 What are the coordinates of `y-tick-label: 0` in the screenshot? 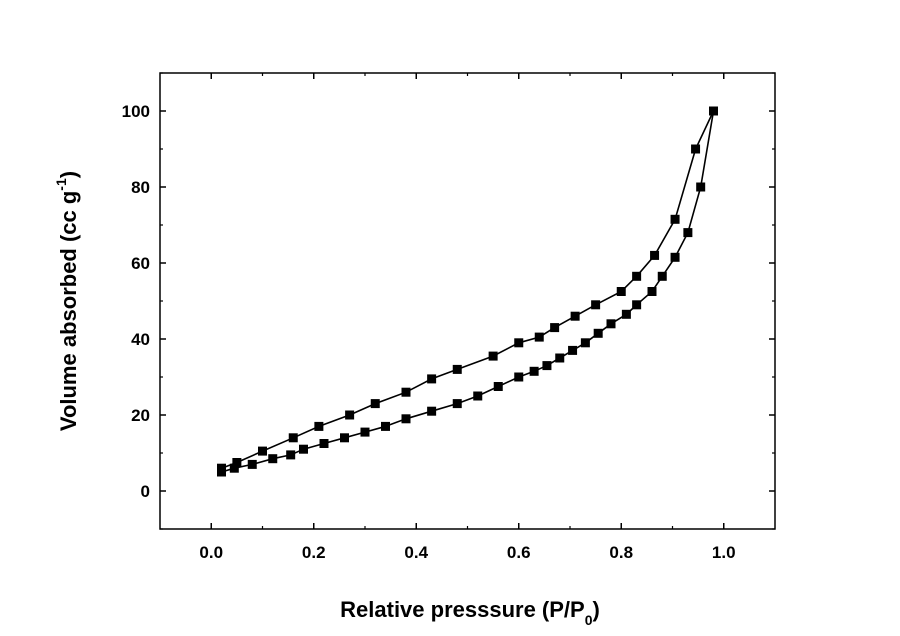 It's located at (145, 491).